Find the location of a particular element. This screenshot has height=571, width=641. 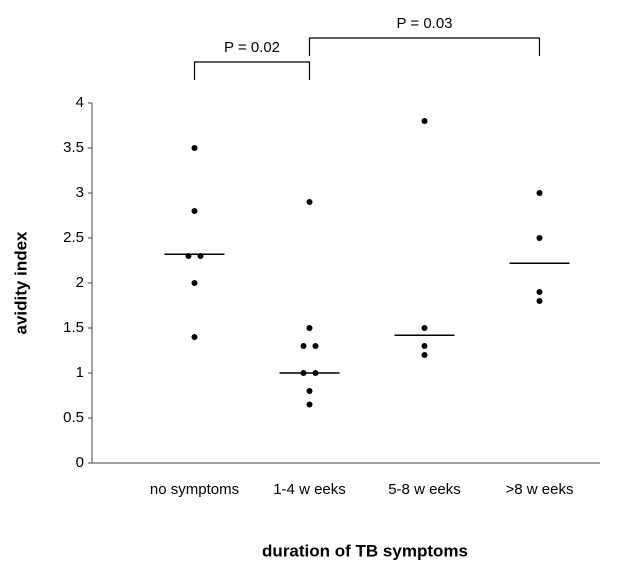

x-axis-label: duration of TB symptoms is located at coordinates (365, 550).